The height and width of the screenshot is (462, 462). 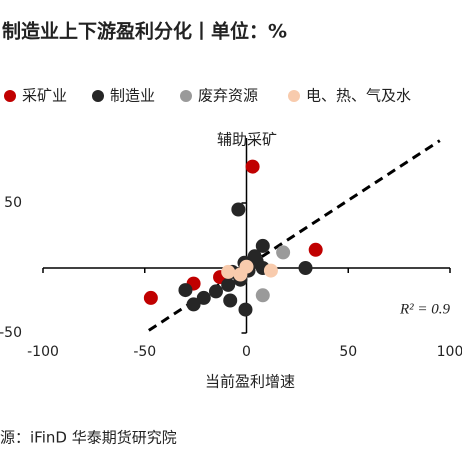 What do you see at coordinates (449, 352) in the screenshot?
I see `x-tick-label: 100` at bounding box center [449, 352].